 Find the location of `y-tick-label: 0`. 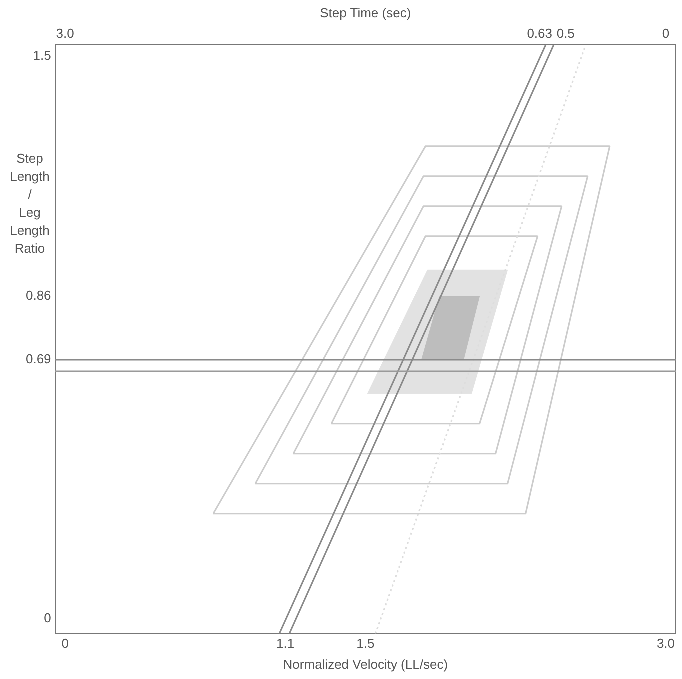

y-tick-label: 0 is located at coordinates (48, 618).